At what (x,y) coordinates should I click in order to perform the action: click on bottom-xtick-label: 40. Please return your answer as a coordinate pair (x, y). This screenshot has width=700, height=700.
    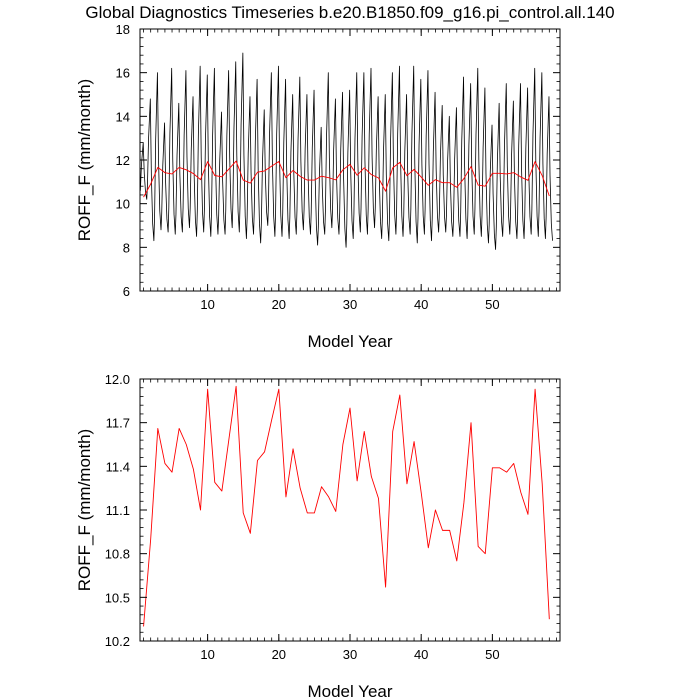
    Looking at the image, I should click on (421, 654).